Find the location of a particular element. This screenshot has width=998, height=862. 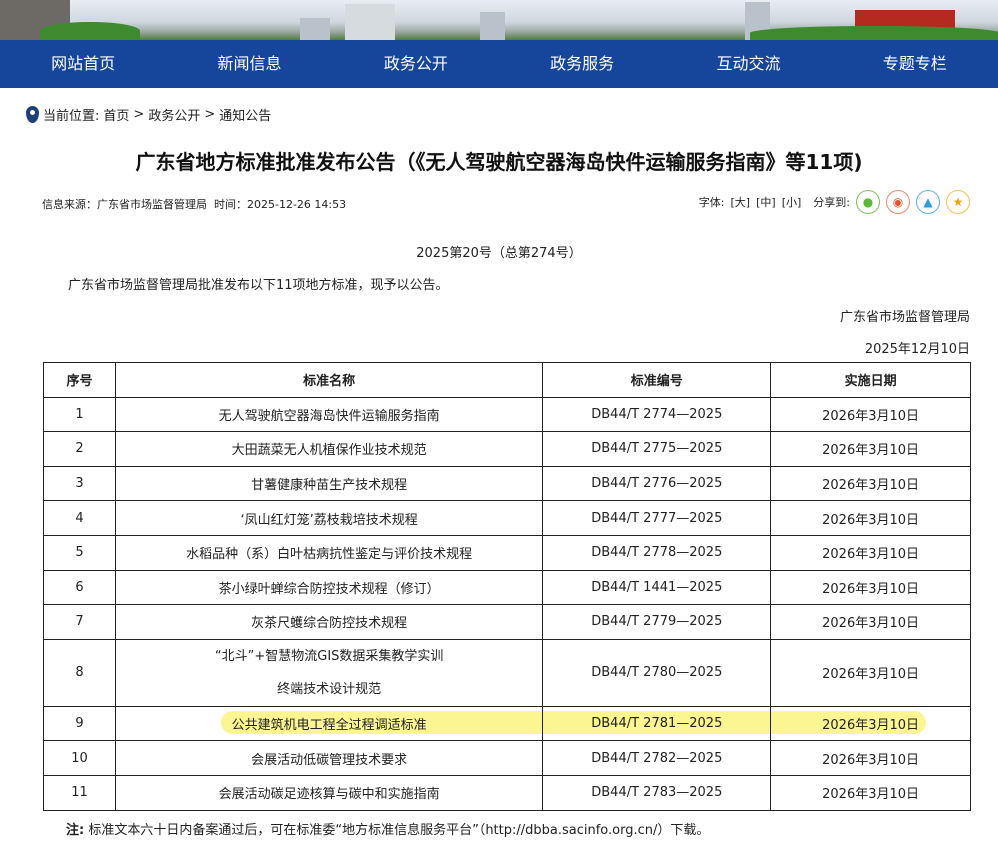

table-cell: 灰茶尺蠖综合防控技术规程 is located at coordinates (329, 622).